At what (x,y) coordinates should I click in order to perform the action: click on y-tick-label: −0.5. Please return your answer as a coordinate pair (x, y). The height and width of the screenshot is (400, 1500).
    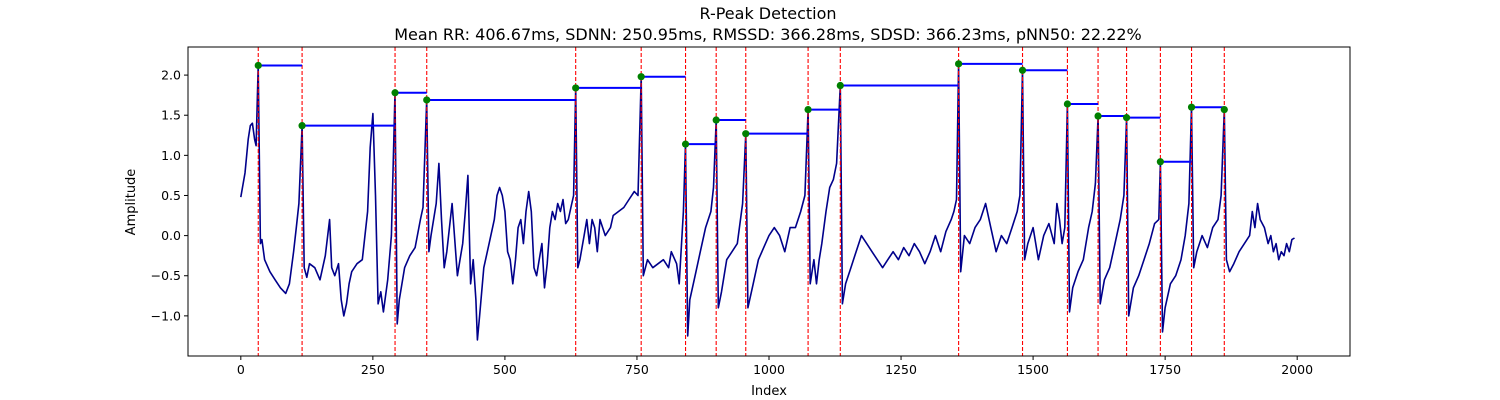
    Looking at the image, I should click on (166, 275).